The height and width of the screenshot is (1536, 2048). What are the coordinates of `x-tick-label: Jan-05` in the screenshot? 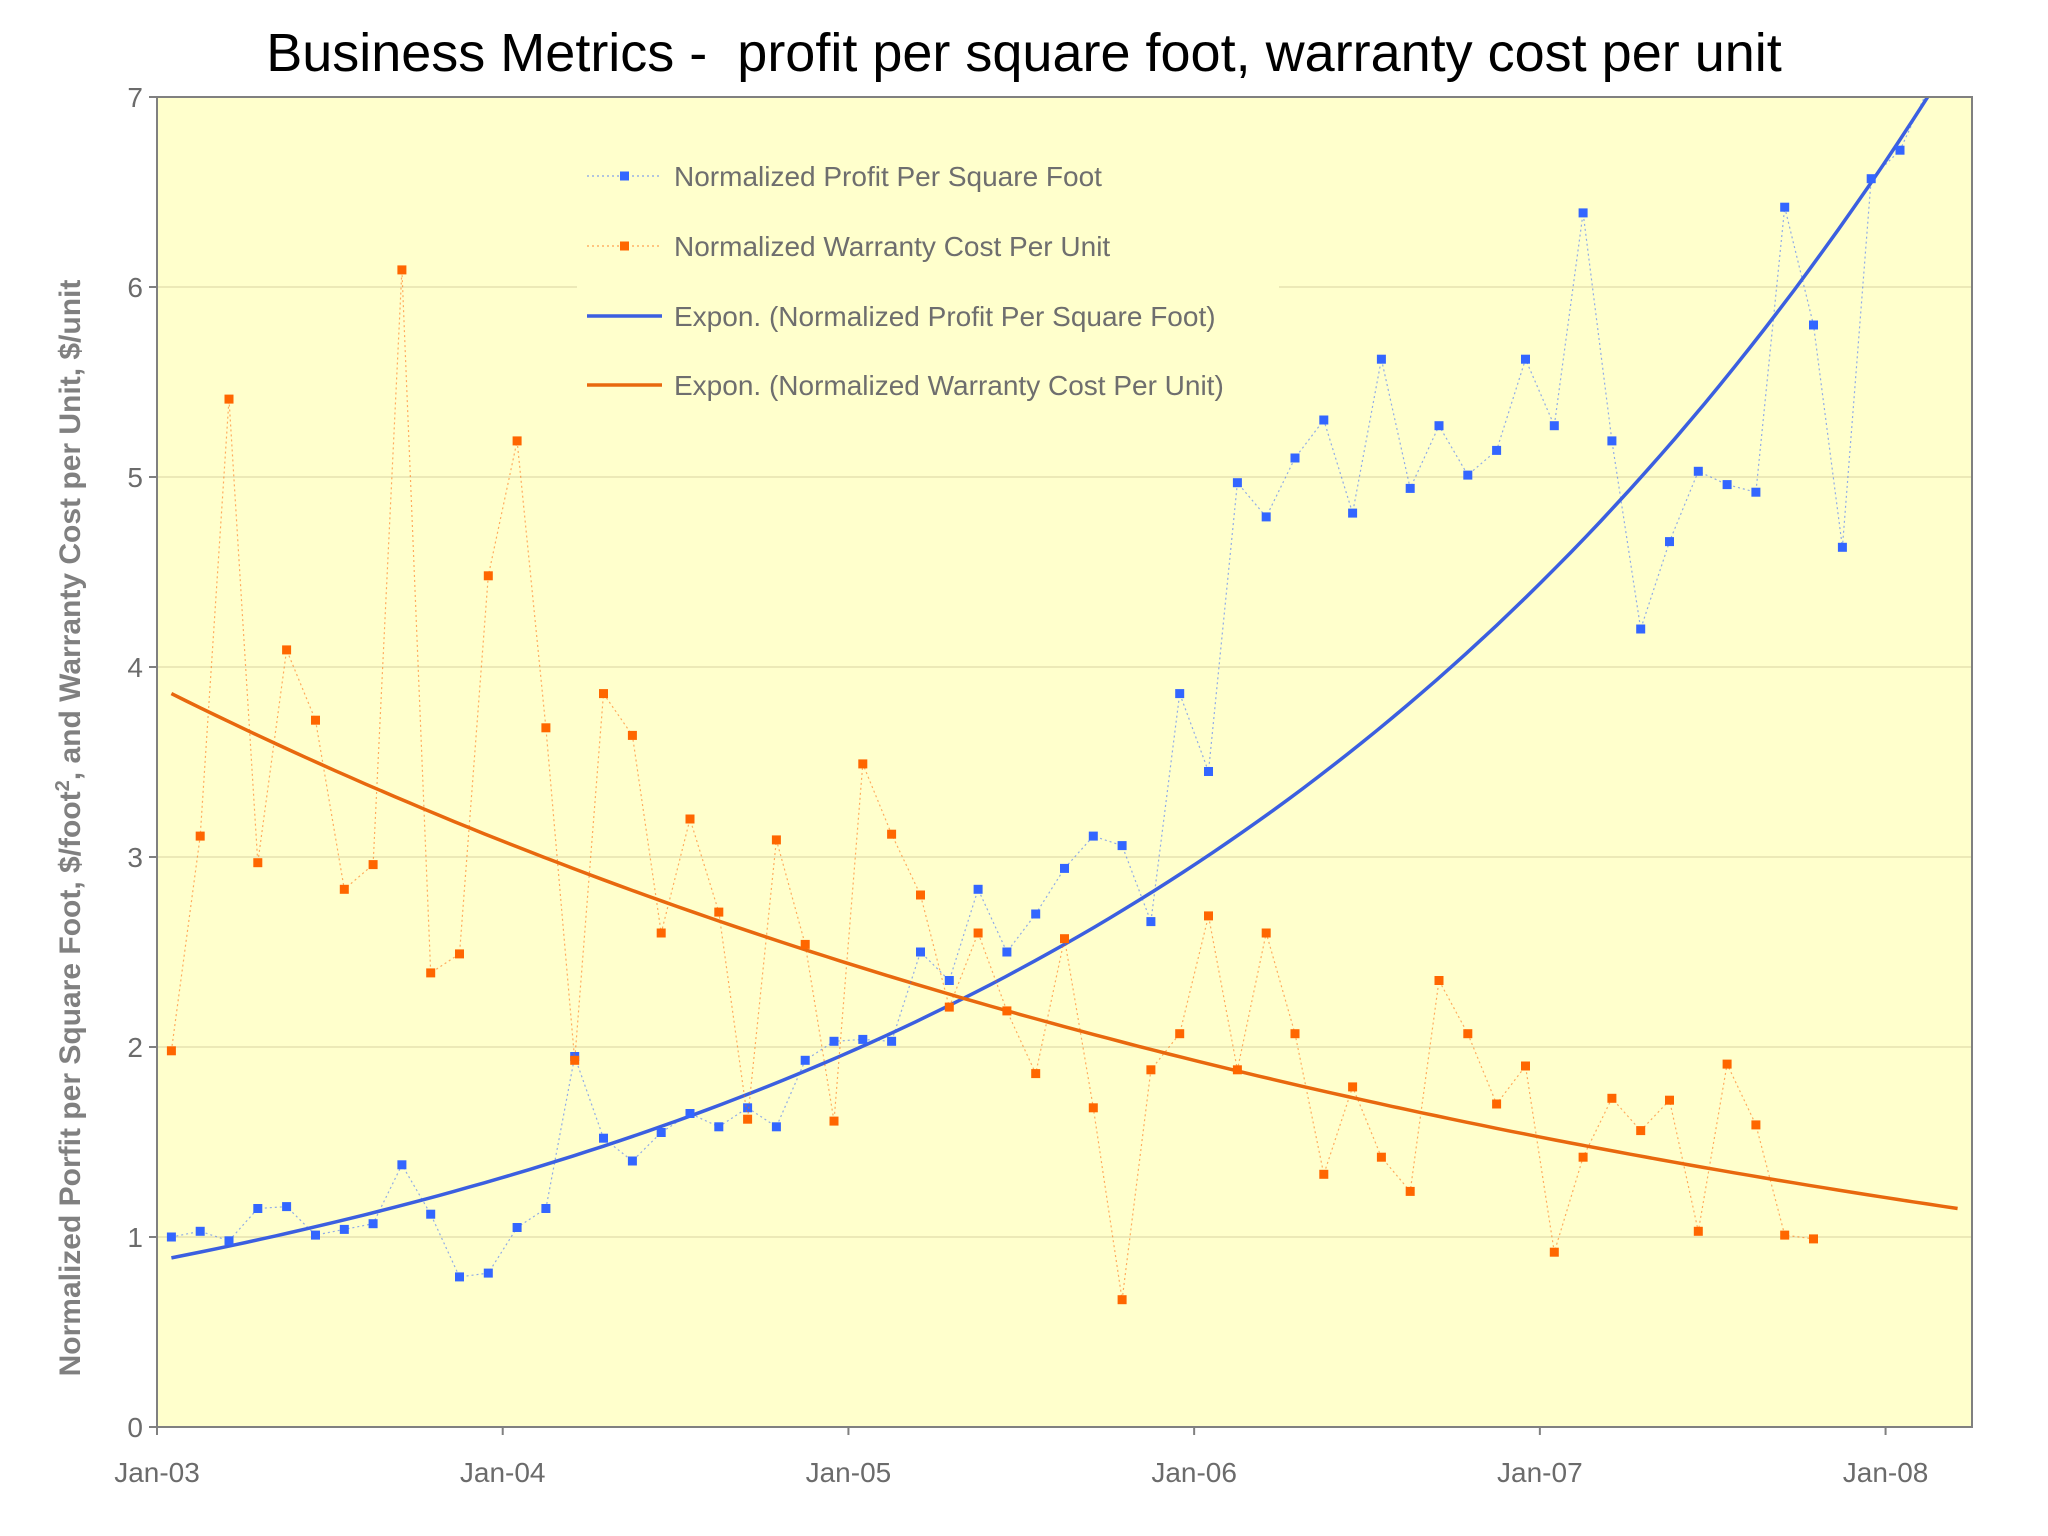 It's located at (849, 1472).